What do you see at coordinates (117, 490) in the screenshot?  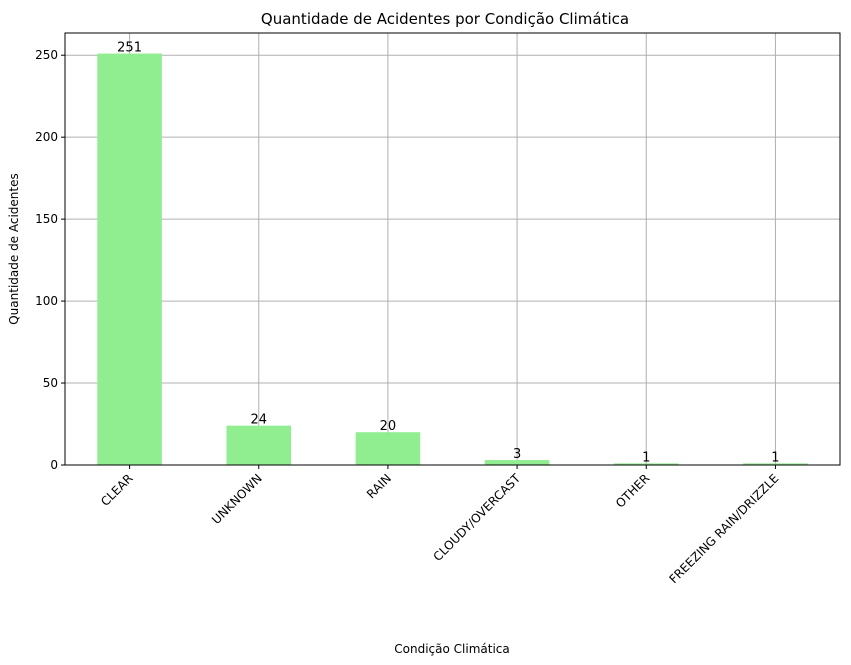 I see `x-tick-label: CLEAR` at bounding box center [117, 490].